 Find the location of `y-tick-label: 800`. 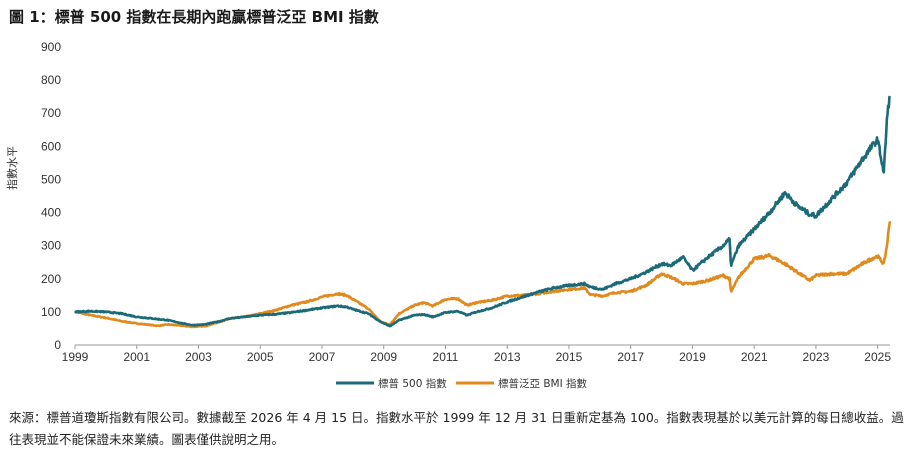

y-tick-label: 800 is located at coordinates (51, 80).